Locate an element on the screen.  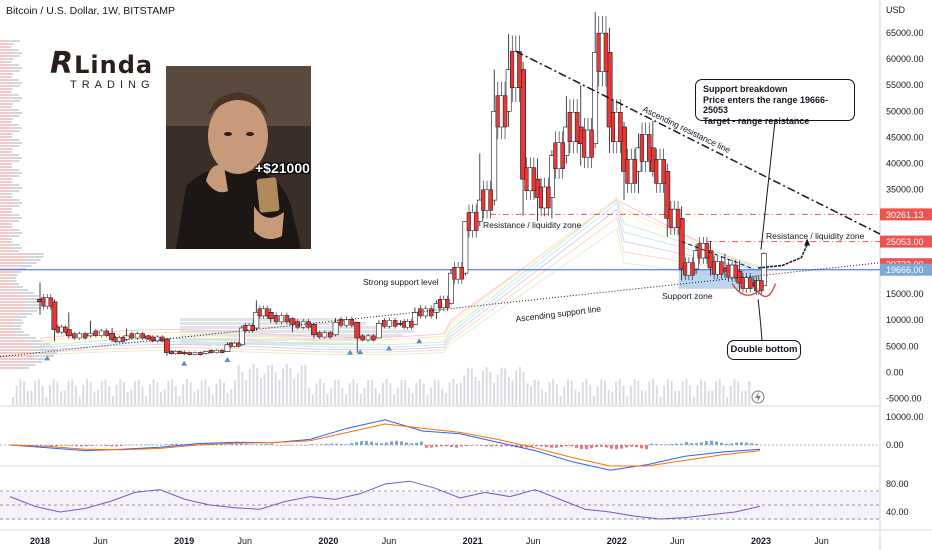
price-tick-label: 15000.00 is located at coordinates (905, 294).